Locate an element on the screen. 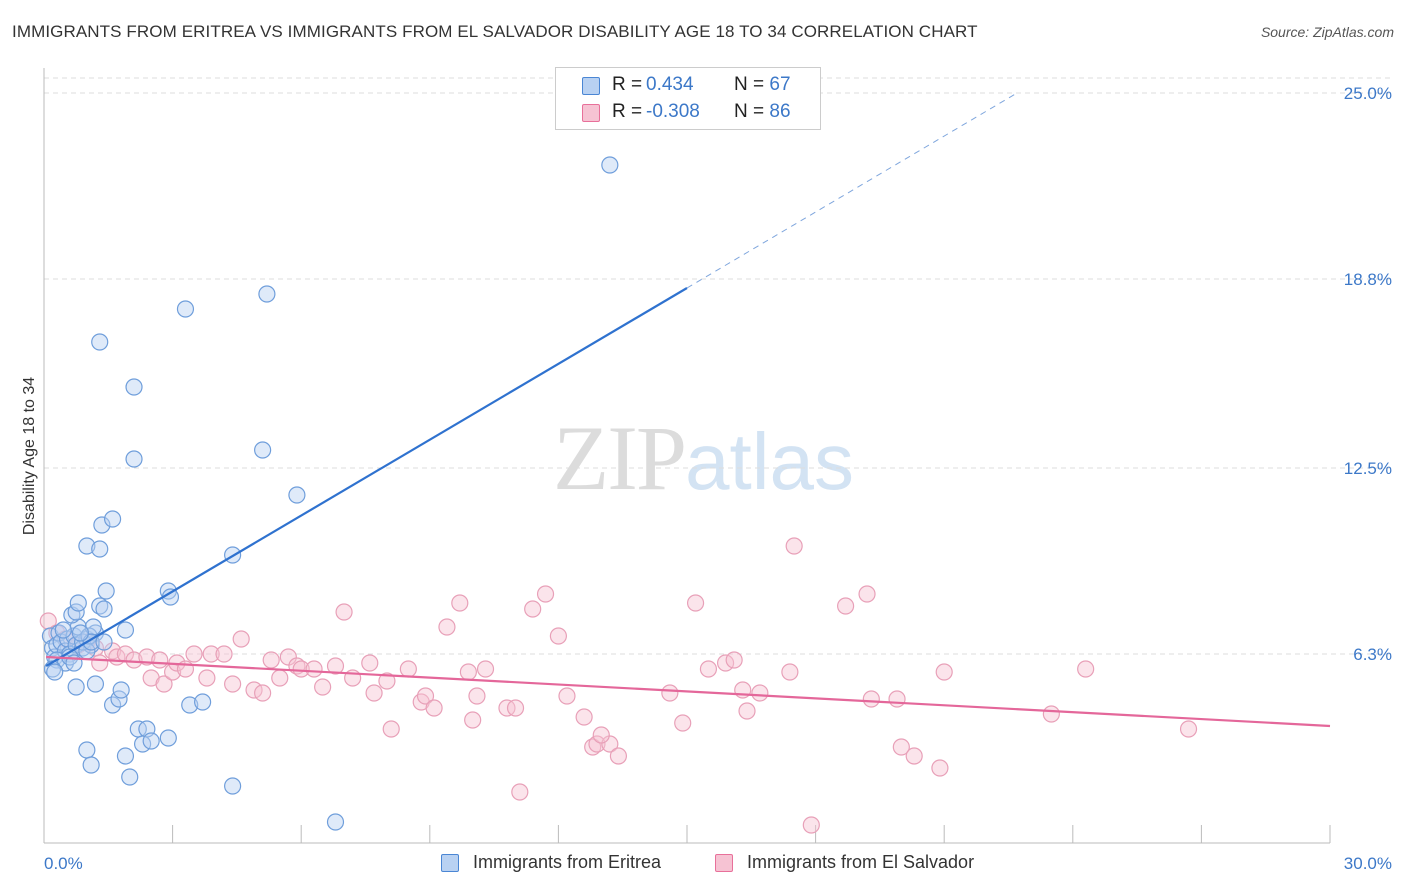  bottom-legend-swatch-el-salvador is located at coordinates (724, 863).